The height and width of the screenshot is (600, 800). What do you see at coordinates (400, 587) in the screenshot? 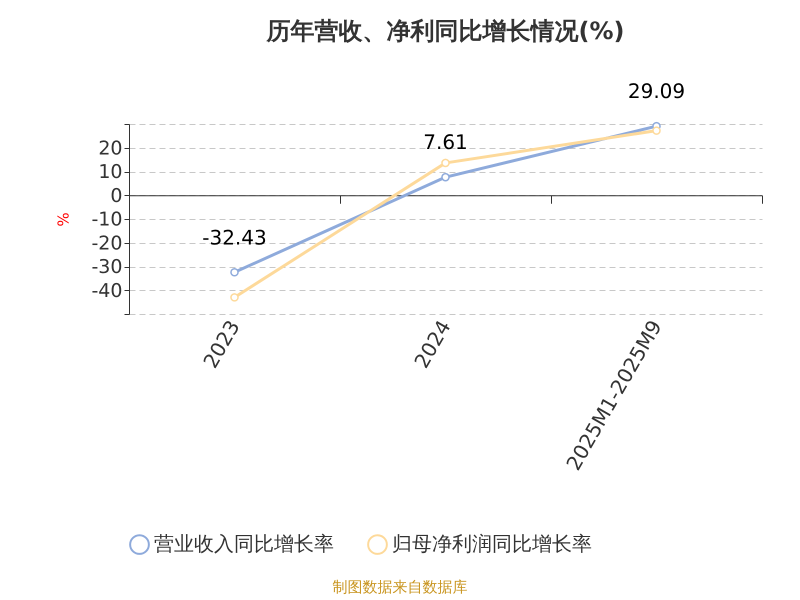
I see `text: 制图数据来自数据库` at bounding box center [400, 587].